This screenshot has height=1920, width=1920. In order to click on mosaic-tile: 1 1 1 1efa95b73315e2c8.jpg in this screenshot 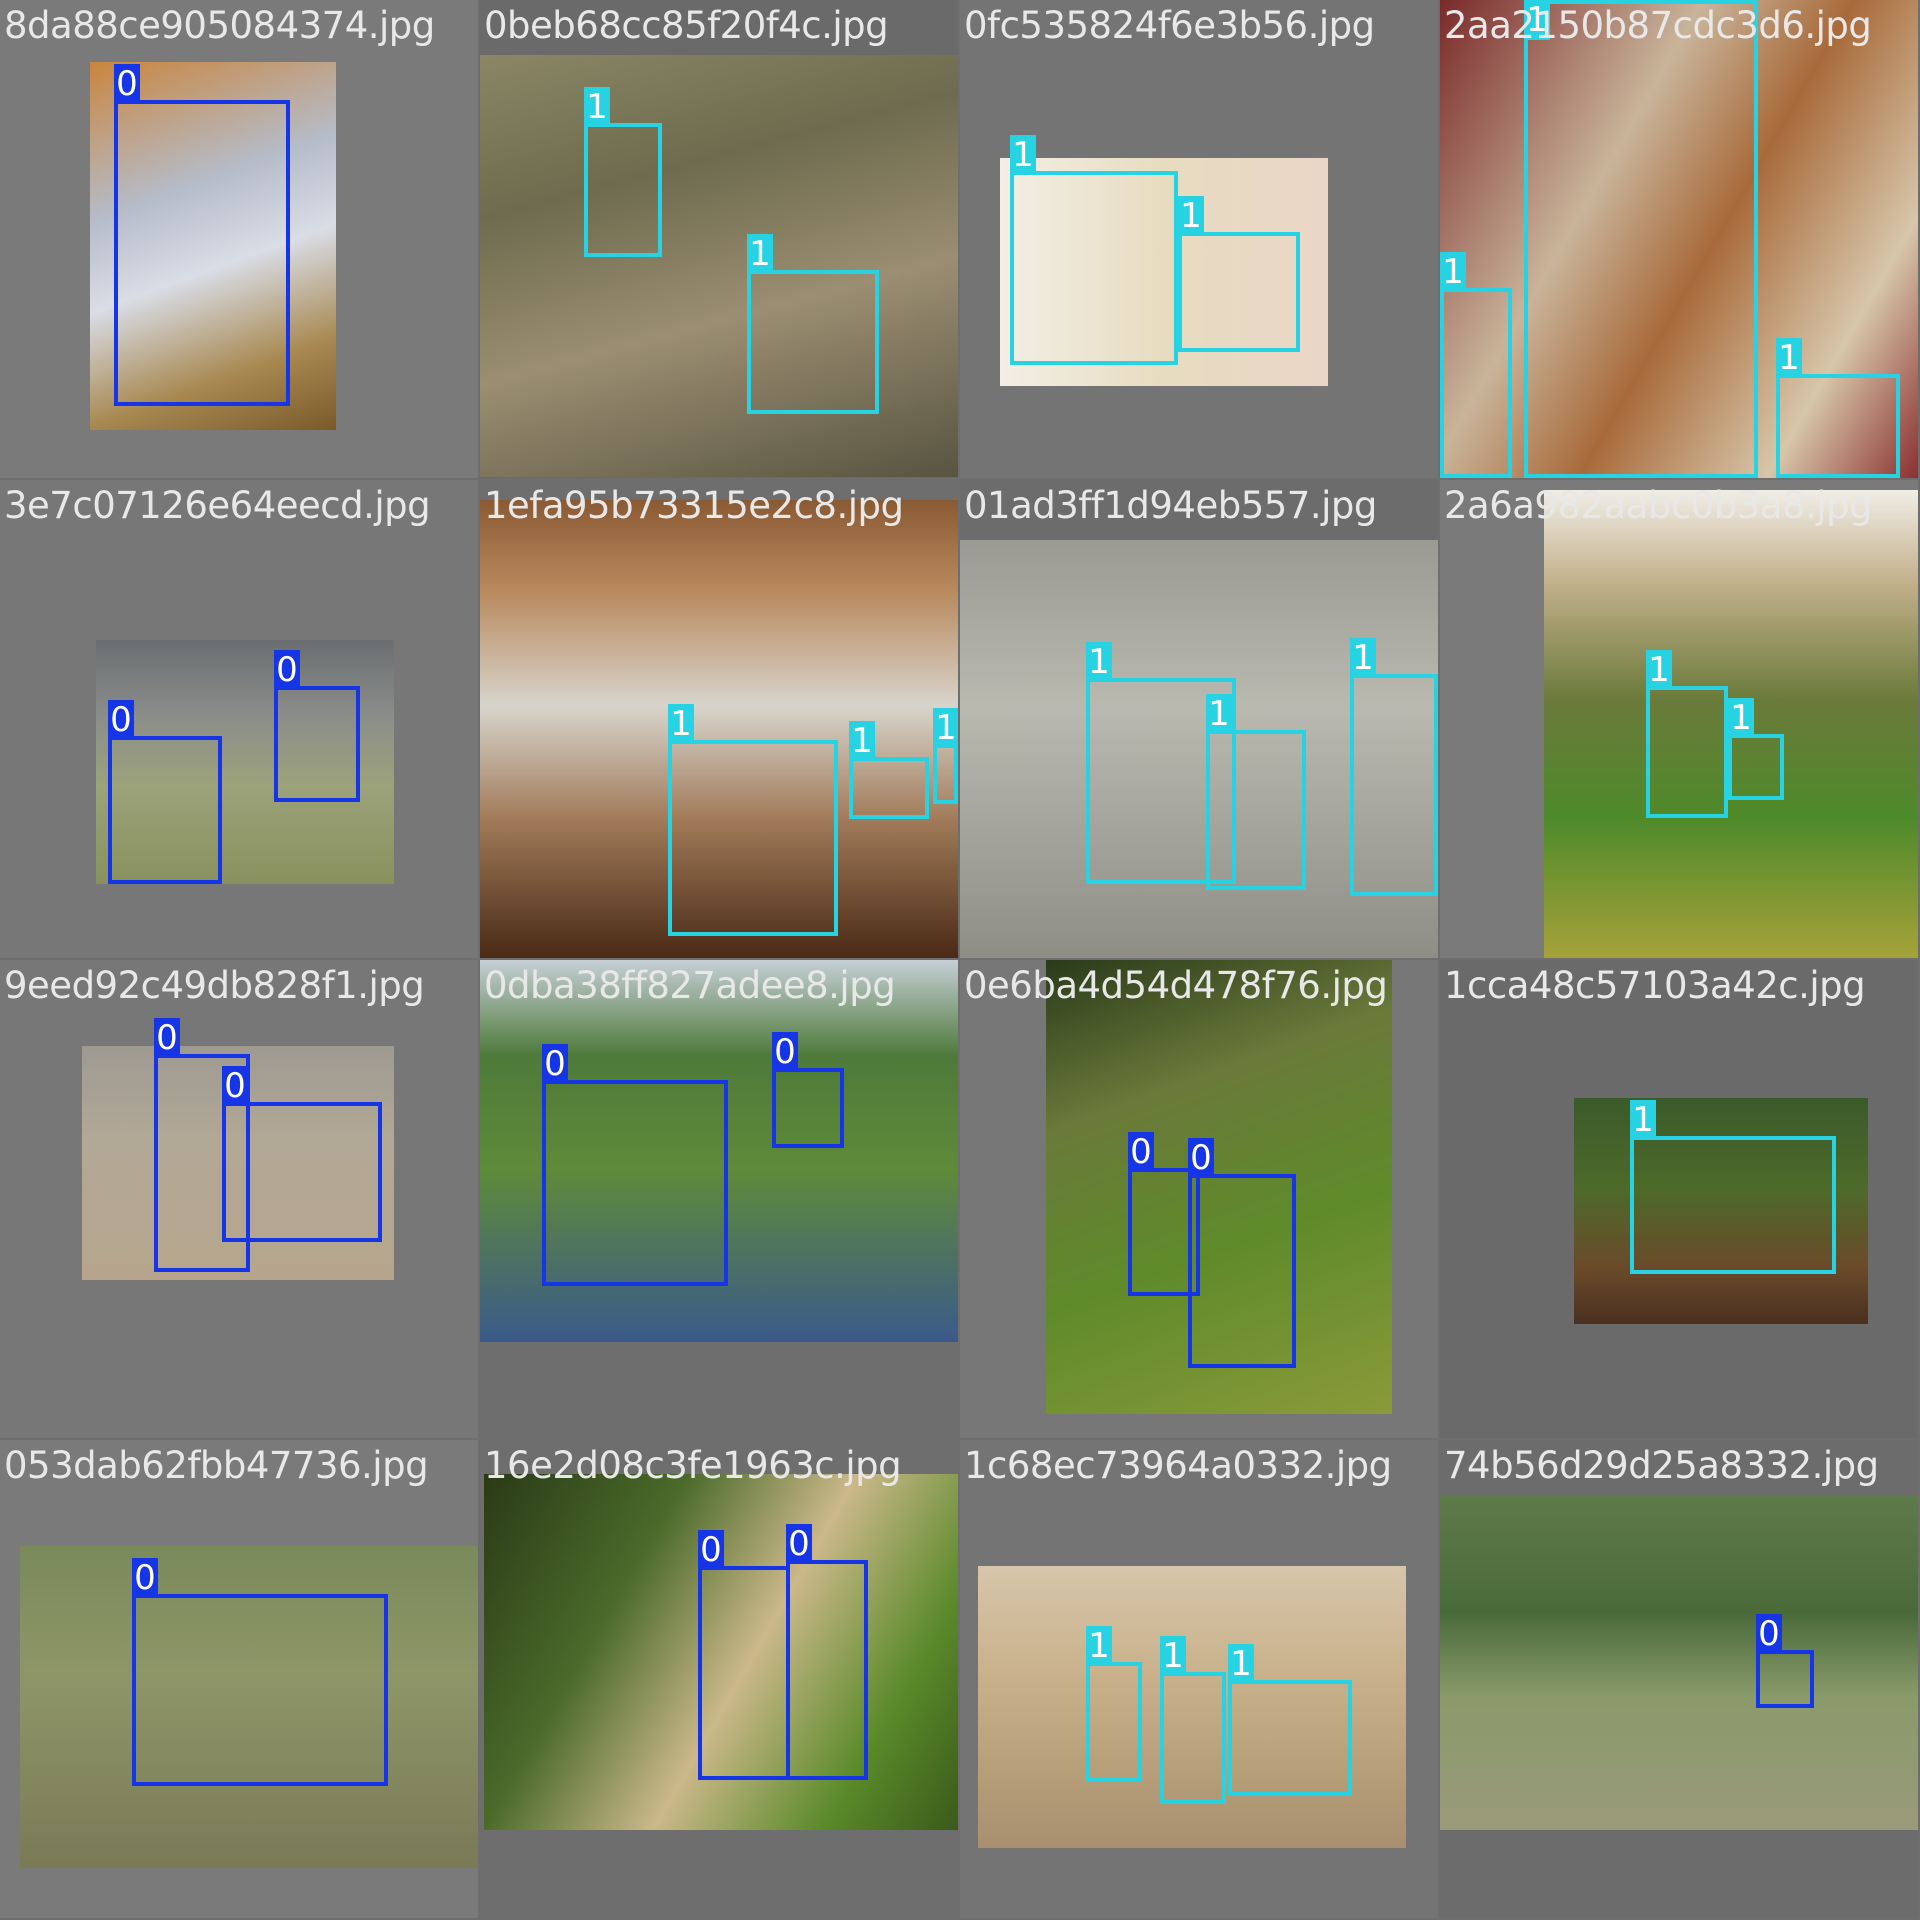, I will do `click(719, 719)`.